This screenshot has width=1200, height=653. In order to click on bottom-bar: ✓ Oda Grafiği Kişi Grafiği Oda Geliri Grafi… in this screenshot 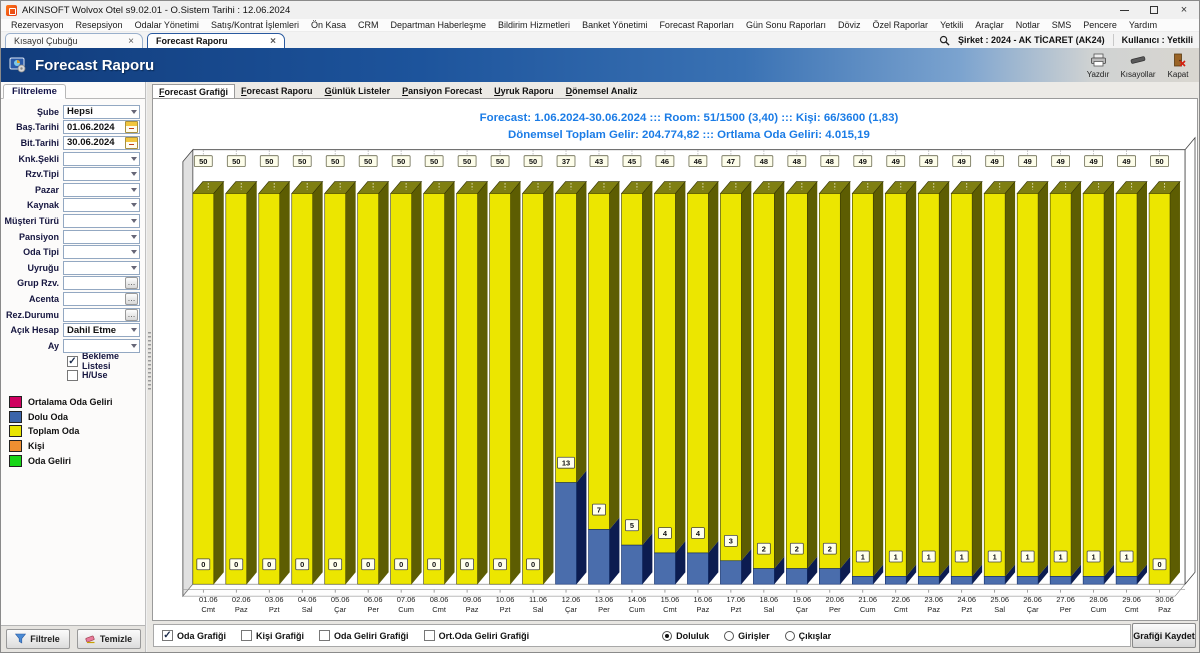, I will do `click(675, 636)`.